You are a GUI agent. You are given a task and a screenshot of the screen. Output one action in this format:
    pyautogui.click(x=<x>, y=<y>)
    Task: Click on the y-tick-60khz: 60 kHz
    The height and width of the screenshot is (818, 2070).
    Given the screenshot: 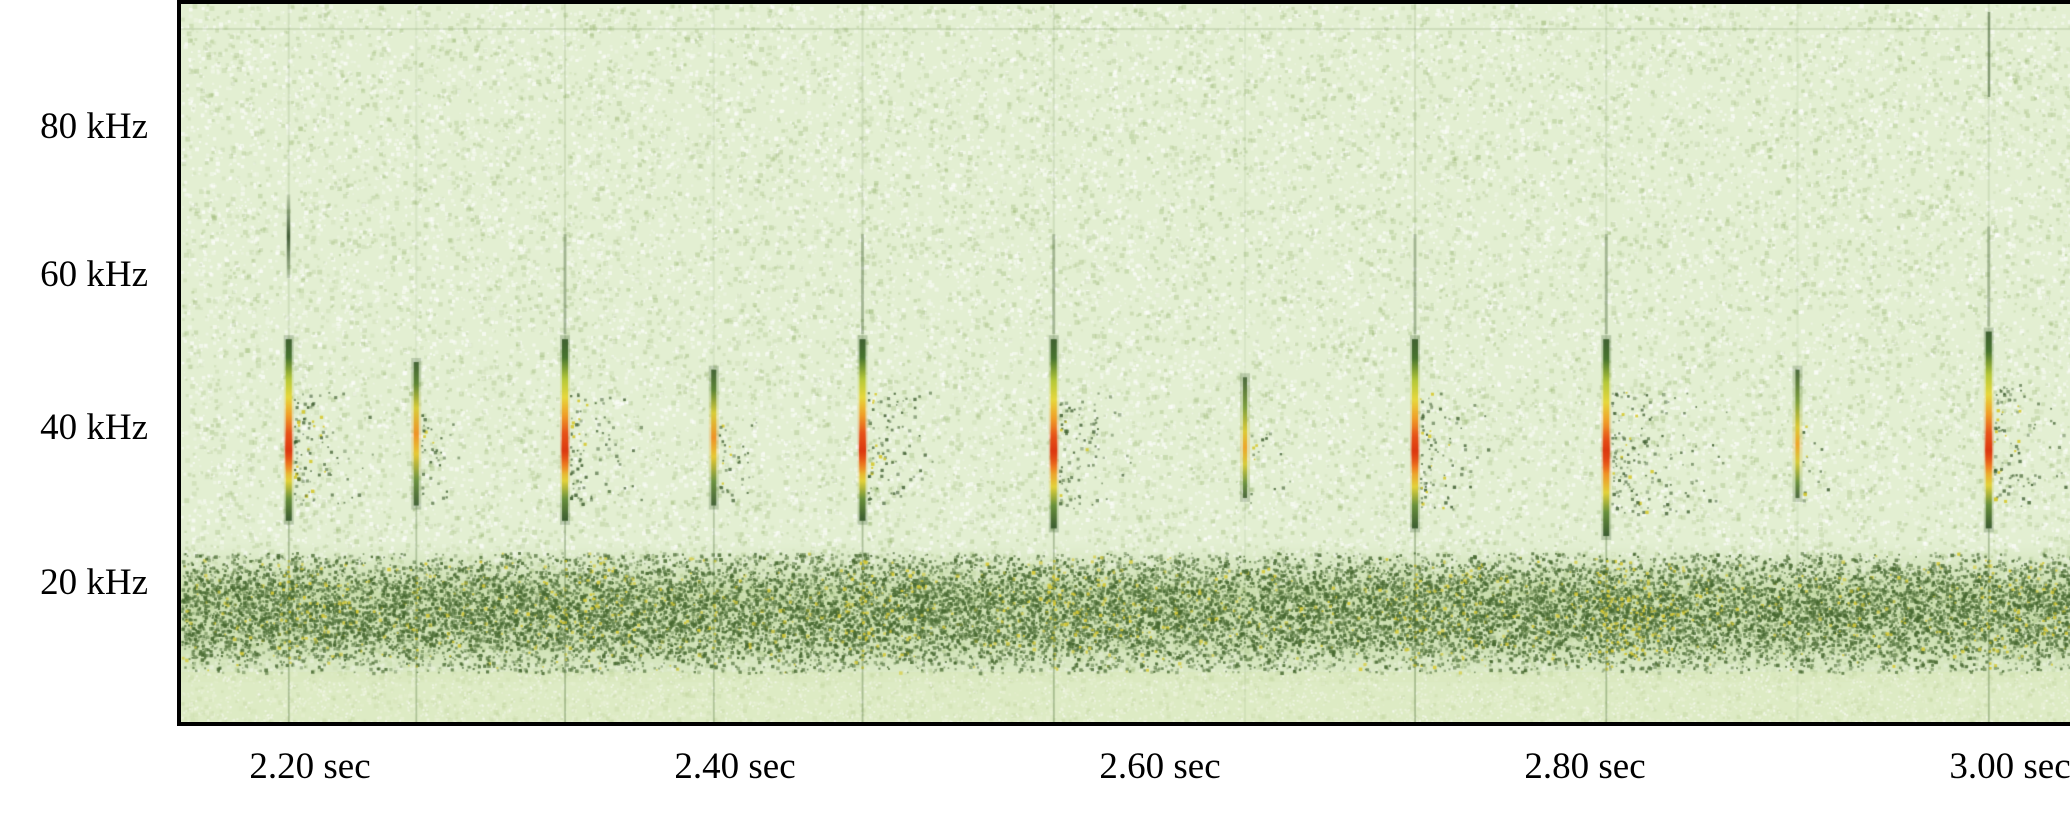 What is the action you would take?
    pyautogui.click(x=94, y=274)
    